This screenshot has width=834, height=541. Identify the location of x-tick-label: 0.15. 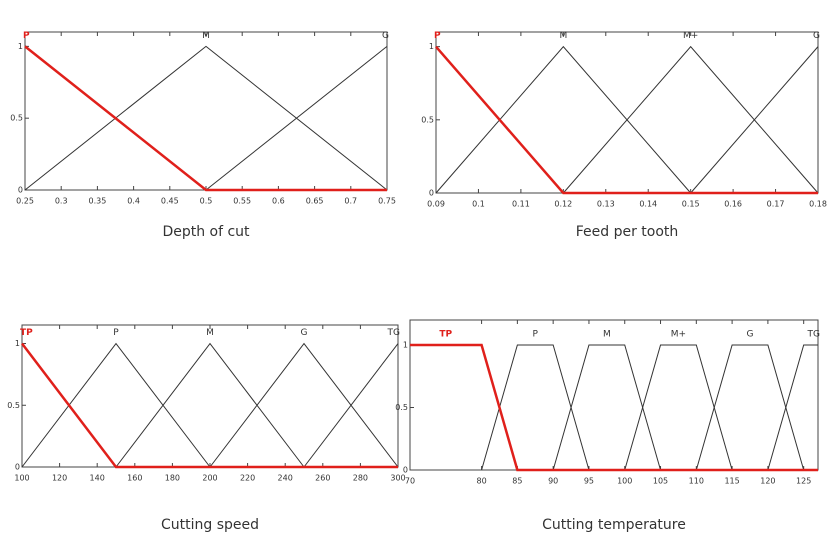
(691, 204).